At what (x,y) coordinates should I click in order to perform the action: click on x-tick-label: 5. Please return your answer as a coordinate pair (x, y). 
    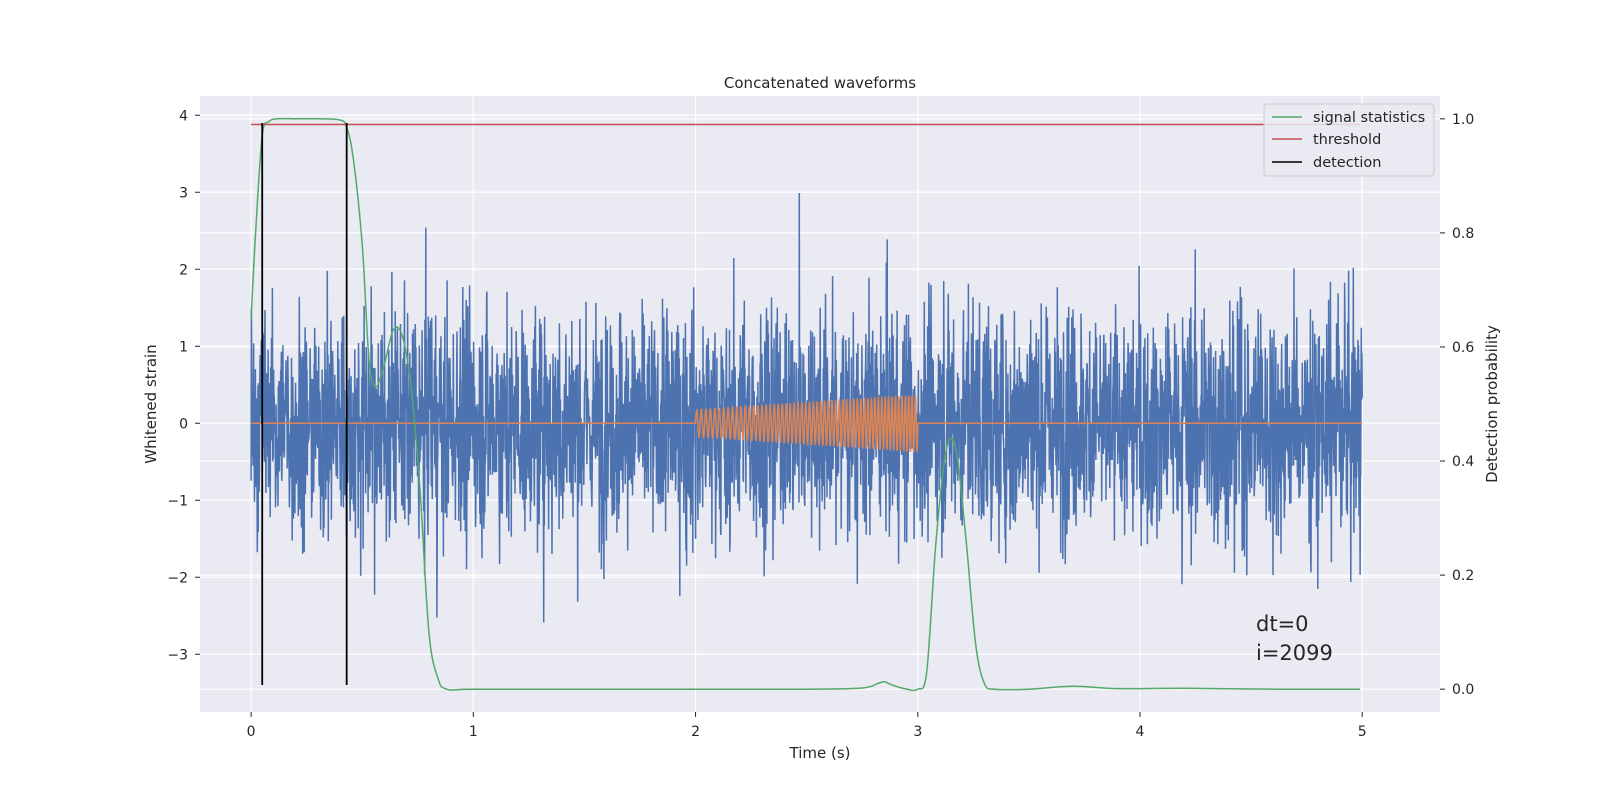
    Looking at the image, I should click on (1362, 732).